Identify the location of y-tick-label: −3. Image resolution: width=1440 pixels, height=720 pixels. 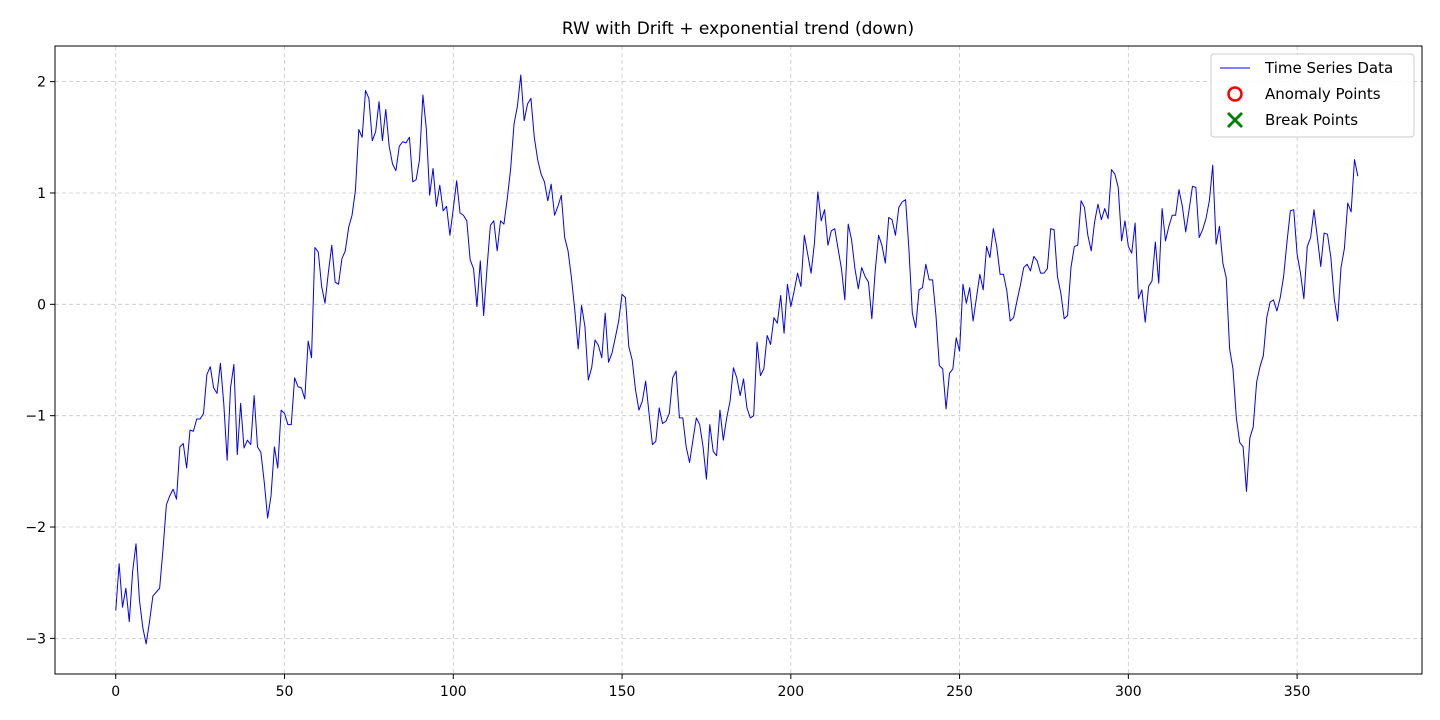
(35, 639).